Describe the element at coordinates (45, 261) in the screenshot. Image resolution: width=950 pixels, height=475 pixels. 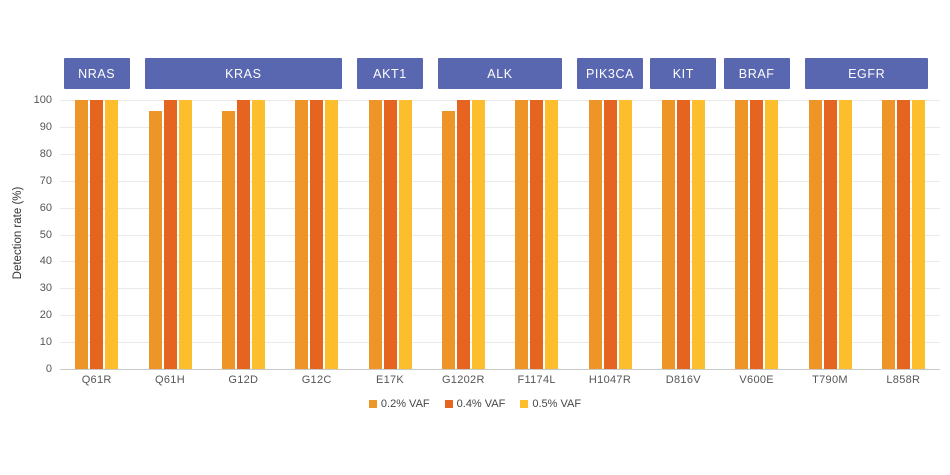
I see `y-tick-label: 40` at that location.